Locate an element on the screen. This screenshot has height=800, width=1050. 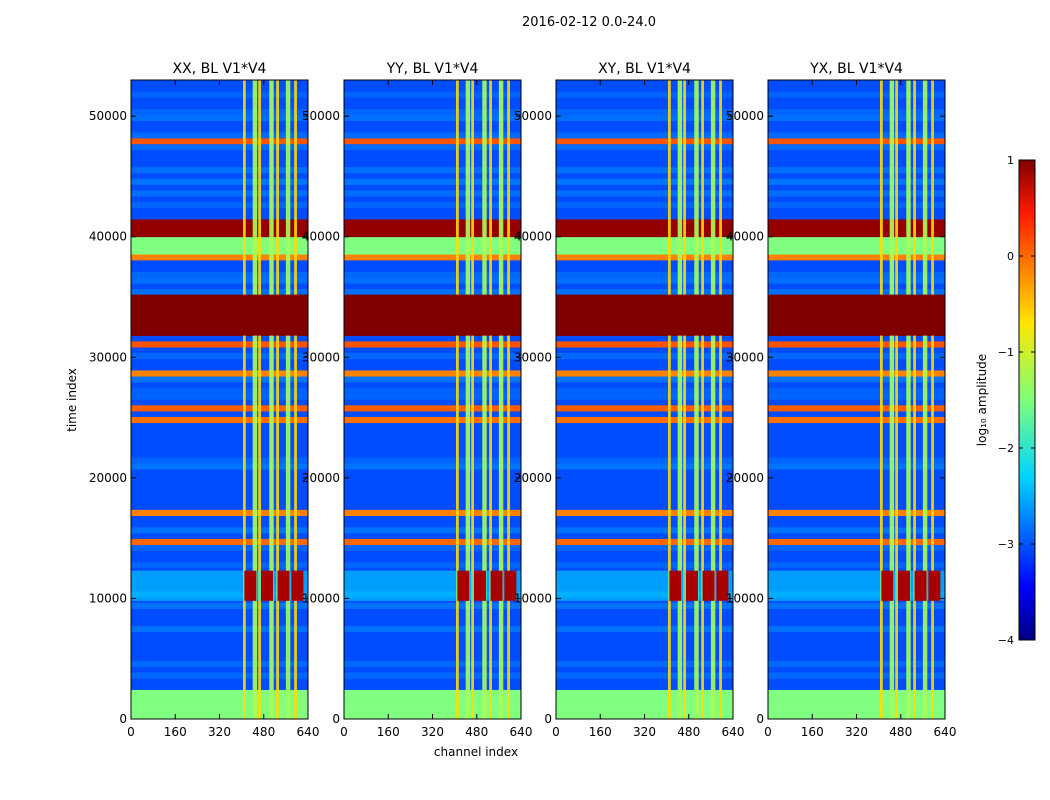
y-tick-label: 50000 is located at coordinates (745, 116).